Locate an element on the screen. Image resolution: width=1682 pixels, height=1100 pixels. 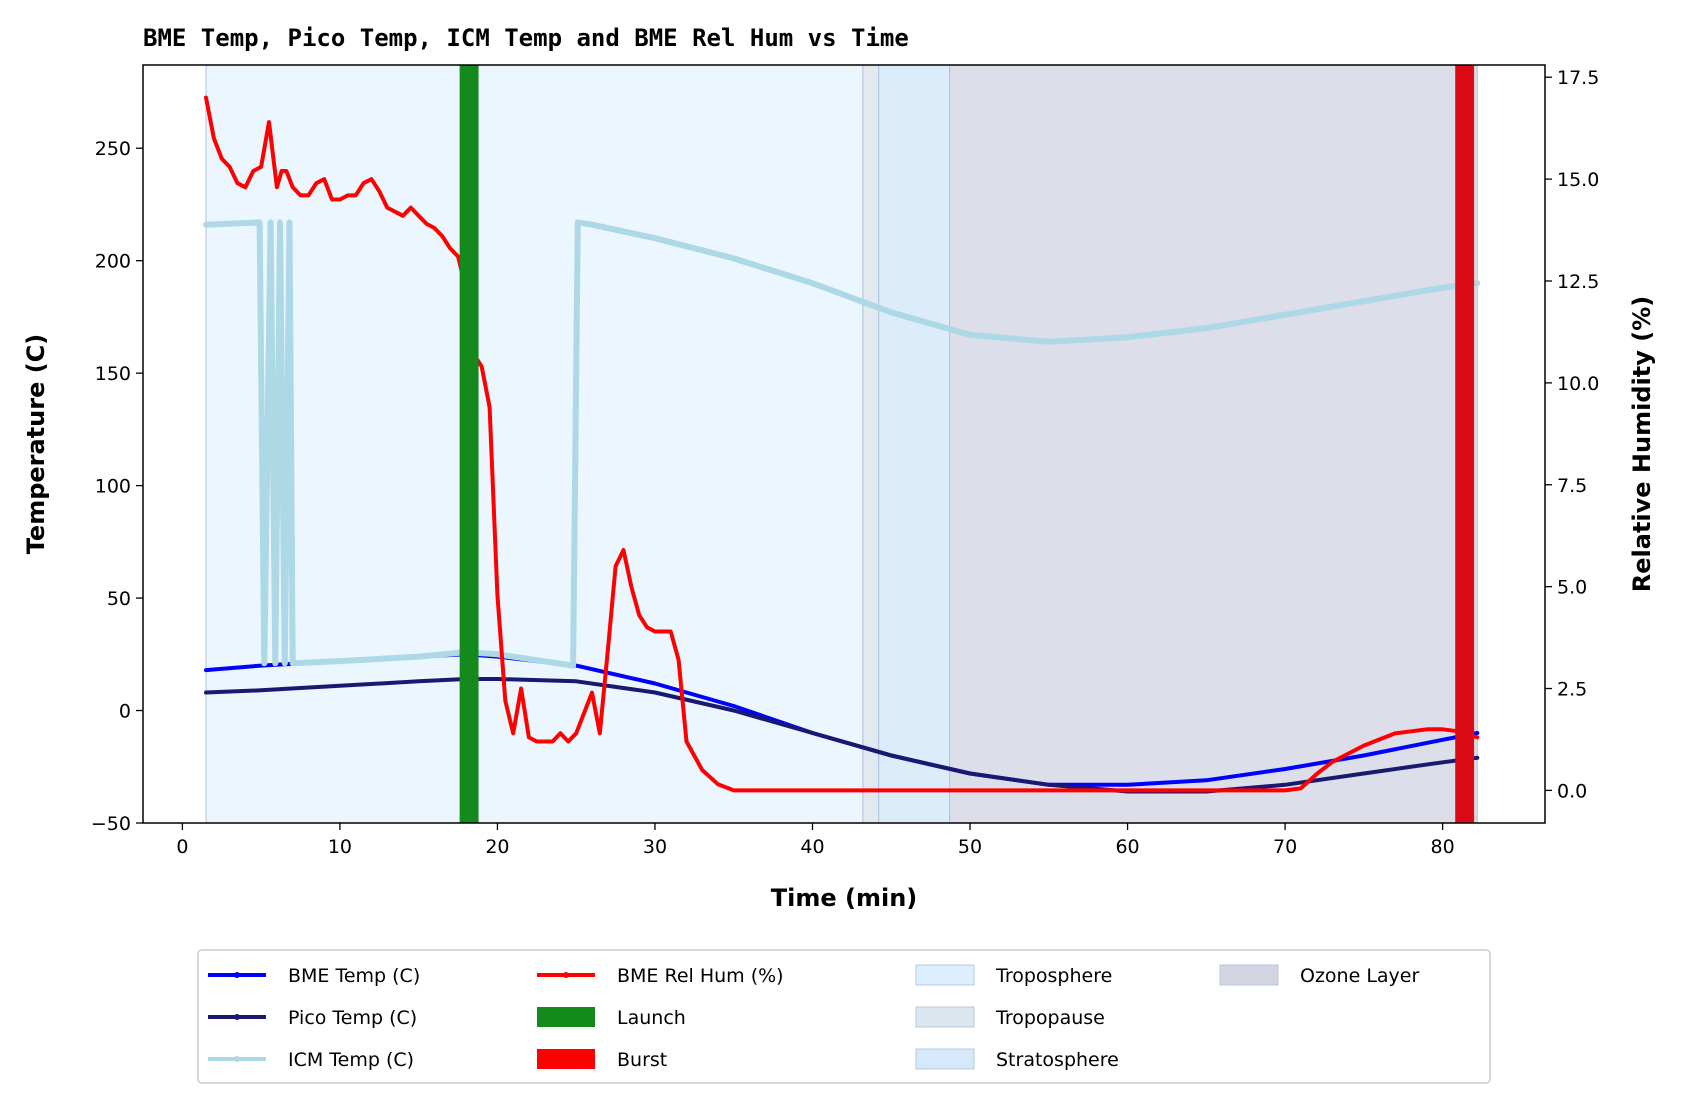
legend-label-tropopause: Tropopause is located at coordinates (1050, 1018).